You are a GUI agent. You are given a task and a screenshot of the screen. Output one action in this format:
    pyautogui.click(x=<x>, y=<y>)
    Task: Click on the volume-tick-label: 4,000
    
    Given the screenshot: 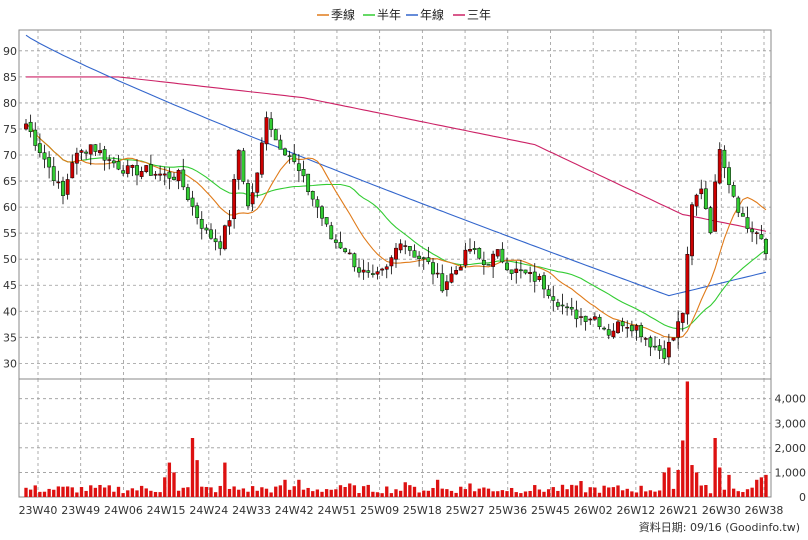 What is the action you would take?
    pyautogui.click(x=791, y=399)
    